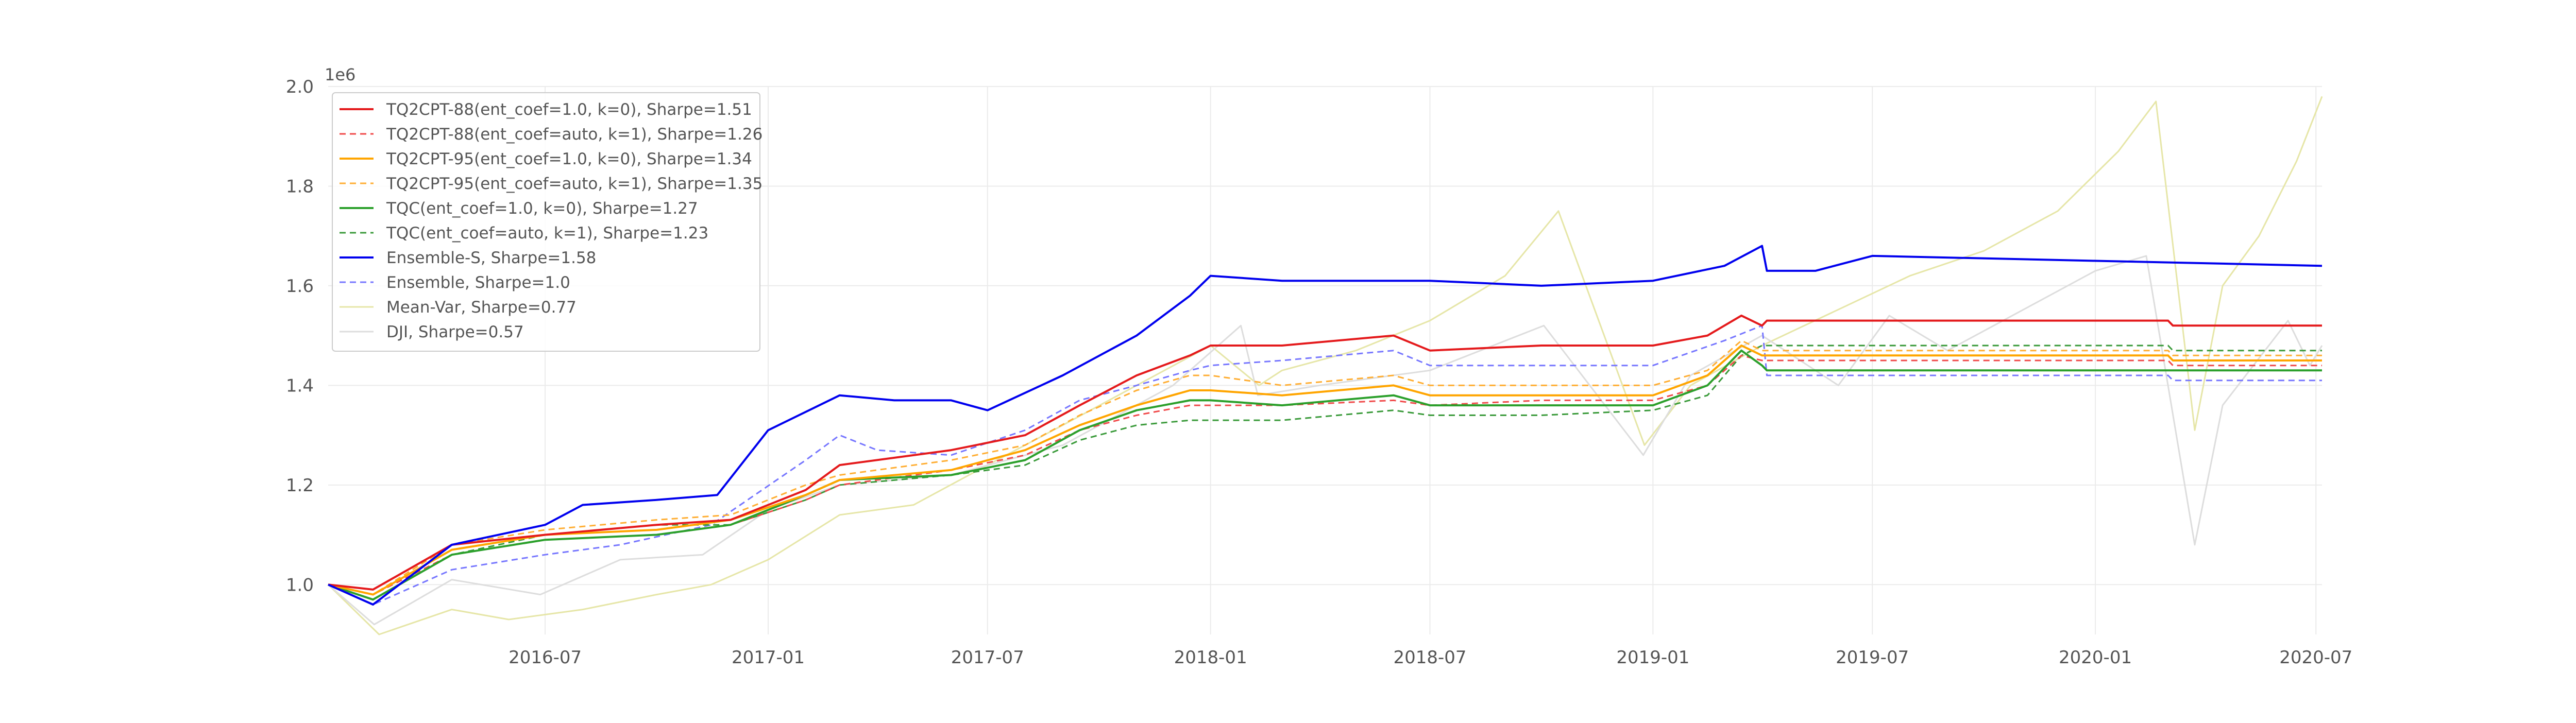 The width and height of the screenshot is (2576, 723). What do you see at coordinates (478, 282) in the screenshot?
I see `legend-label: Ensemble, Sharpe=1.0` at bounding box center [478, 282].